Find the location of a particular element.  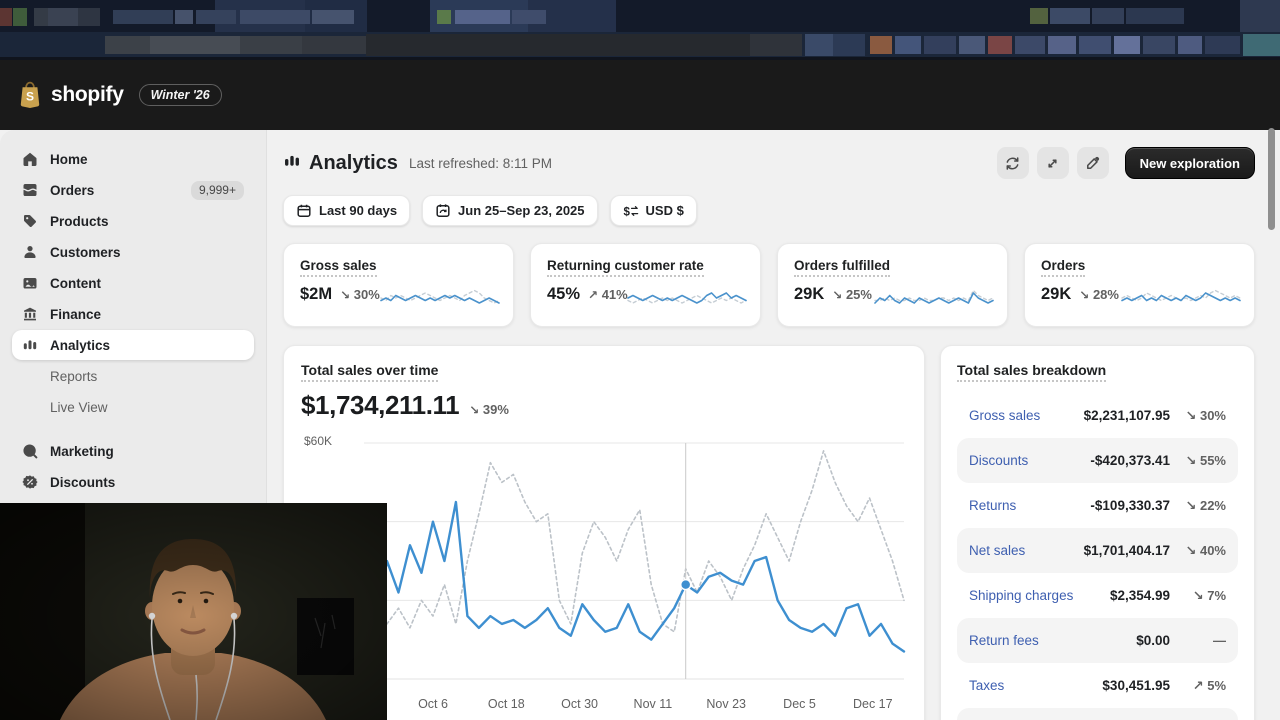

breakdown-row-value: $30,451.95 is located at coordinates (1136, 685).